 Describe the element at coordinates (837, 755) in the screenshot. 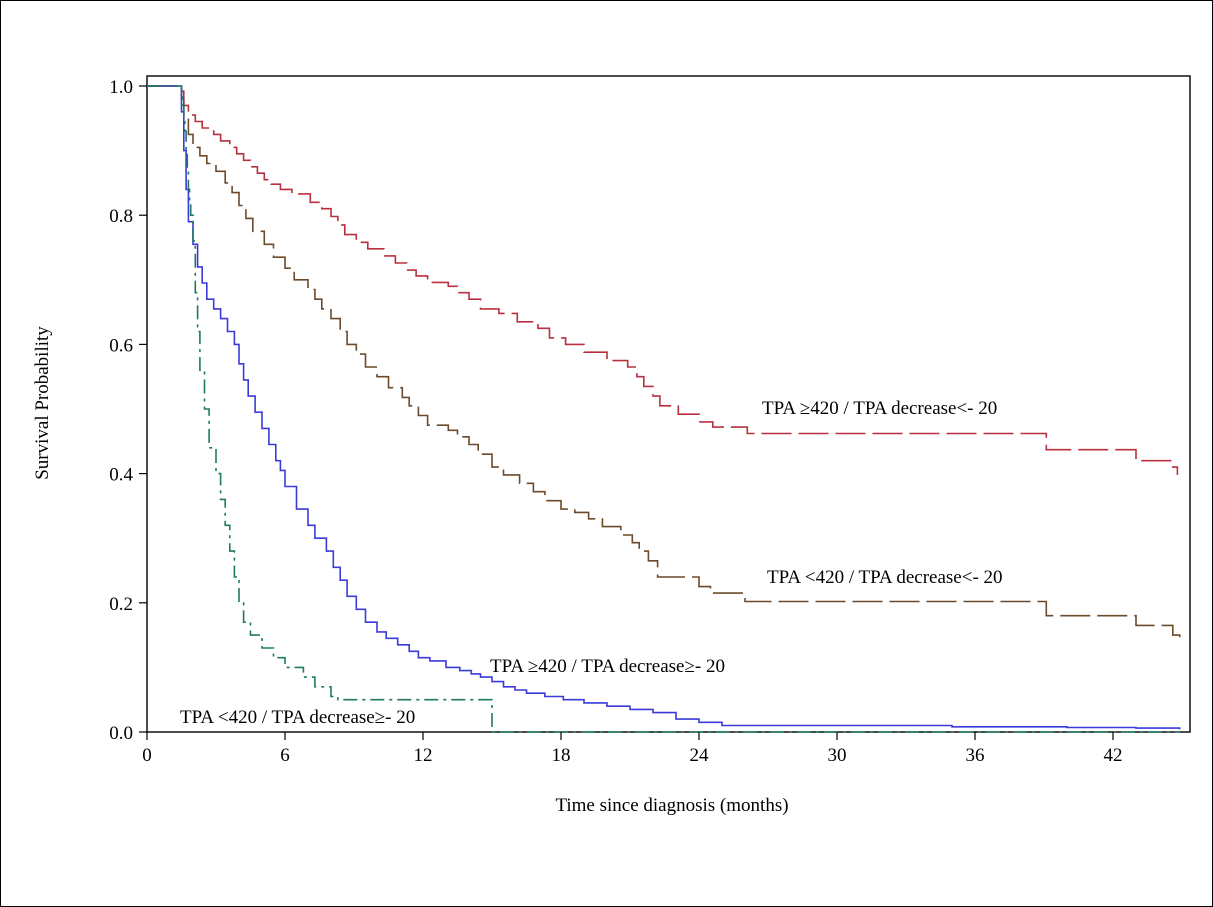

I see `x-tick-label: 30` at that location.